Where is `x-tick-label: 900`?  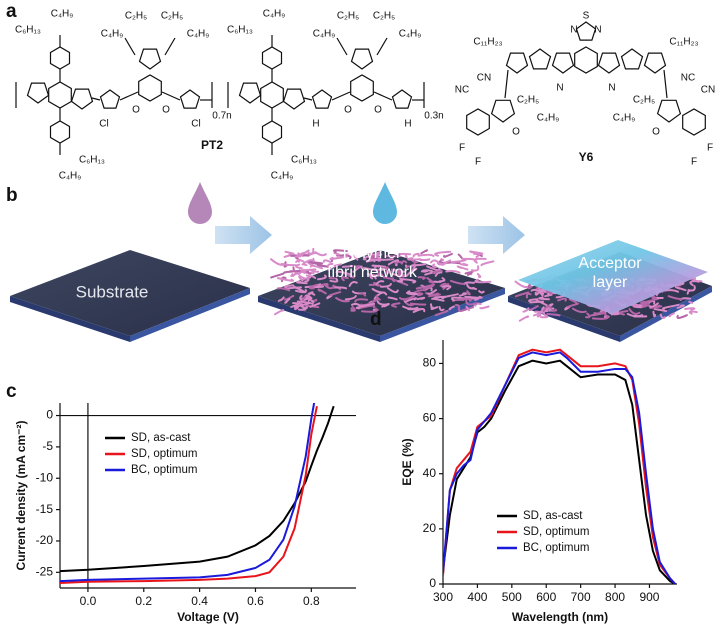
x-tick-label: 900 is located at coordinates (649, 597).